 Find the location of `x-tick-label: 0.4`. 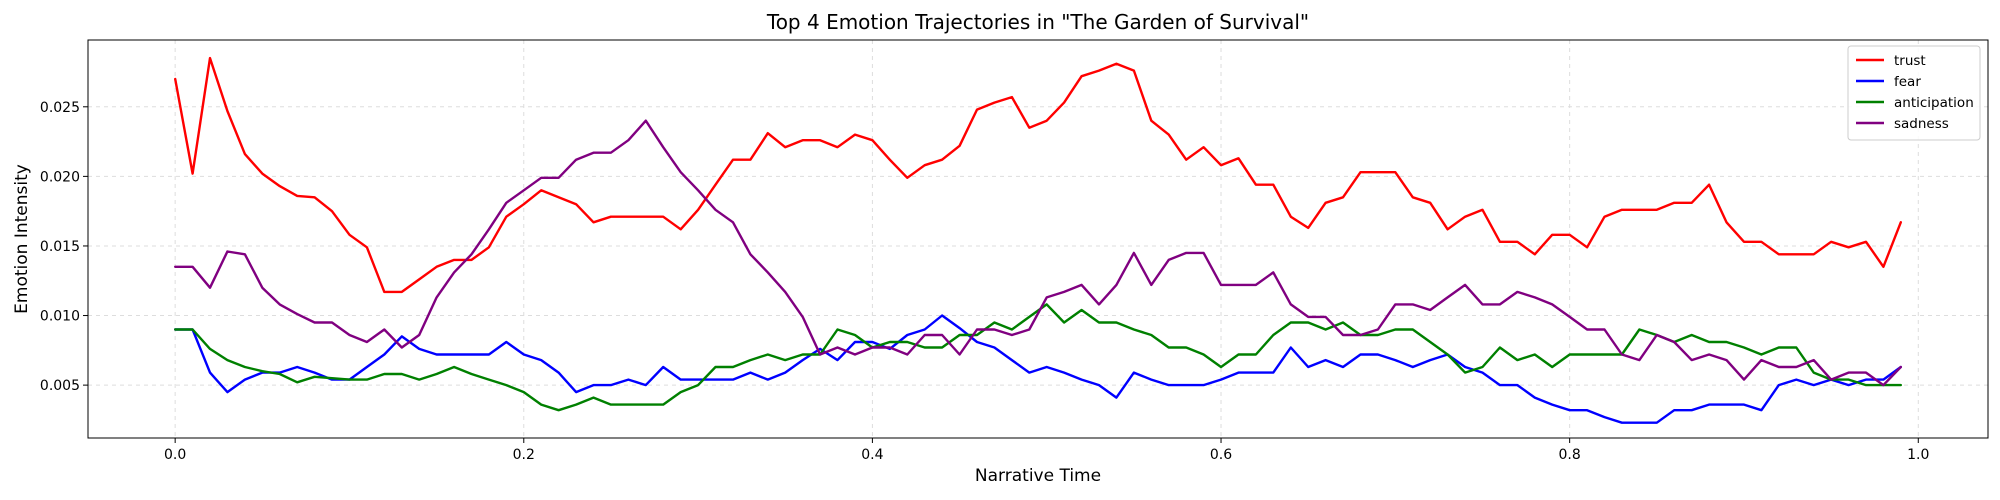

x-tick-label: 0.4 is located at coordinates (872, 455).